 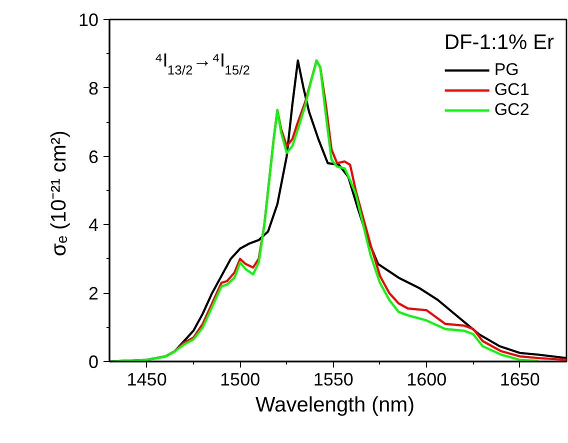 What do you see at coordinates (93, 294) in the screenshot?
I see `y-tick-label: 2` at bounding box center [93, 294].